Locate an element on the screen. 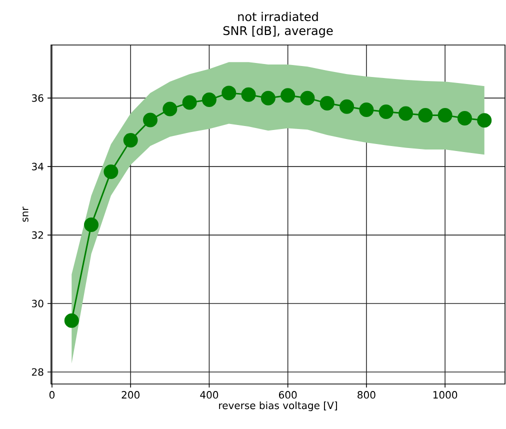 This screenshot has width=506, height=429. y-axis-title: snr is located at coordinates (25, 214).